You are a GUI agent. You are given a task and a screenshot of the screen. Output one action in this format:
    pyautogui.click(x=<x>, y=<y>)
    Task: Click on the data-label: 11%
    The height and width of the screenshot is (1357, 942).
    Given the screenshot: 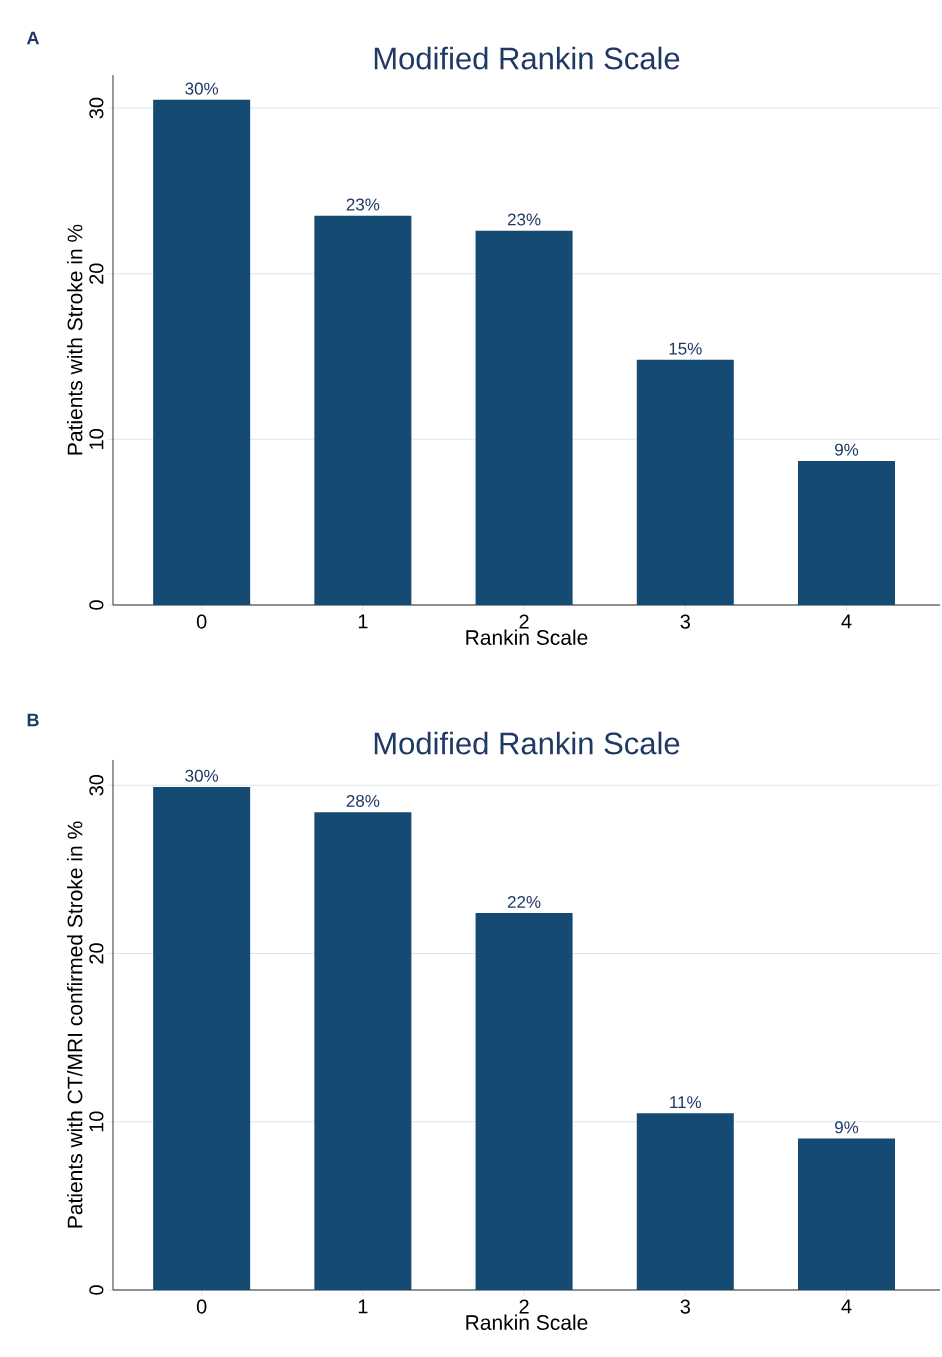 What is the action you would take?
    pyautogui.click(x=686, y=1102)
    